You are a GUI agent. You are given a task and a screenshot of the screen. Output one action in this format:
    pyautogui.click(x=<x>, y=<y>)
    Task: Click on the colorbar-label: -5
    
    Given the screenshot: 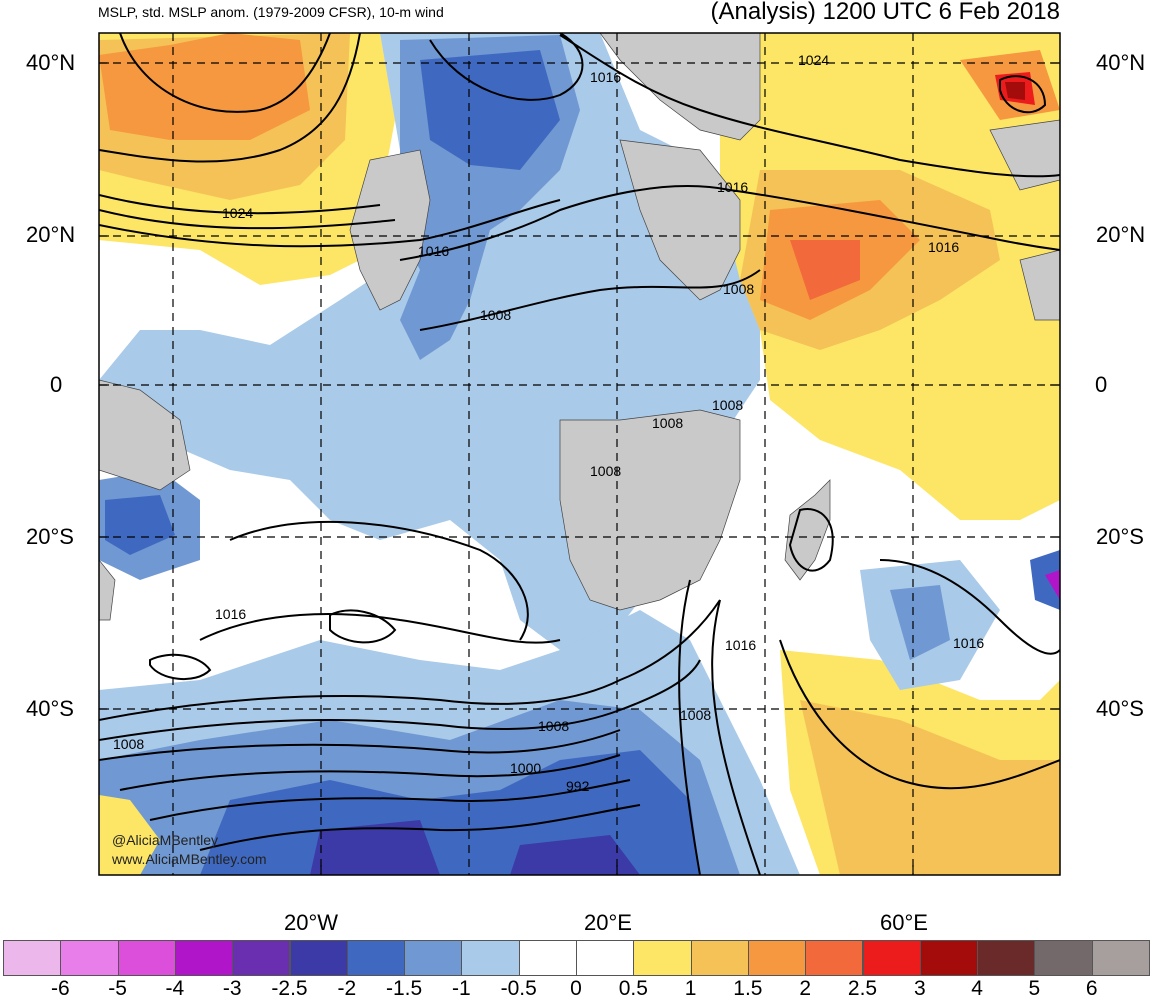 What is the action you would take?
    pyautogui.click(x=117, y=988)
    